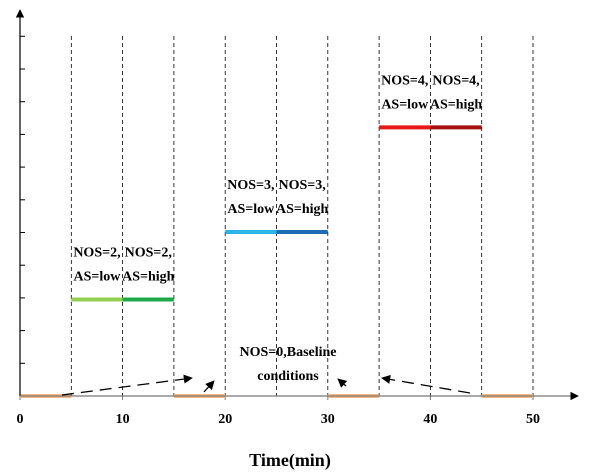  Describe the element at coordinates (287, 352) in the screenshot. I see `baseline-label: NOS=0,Baseline` at that location.